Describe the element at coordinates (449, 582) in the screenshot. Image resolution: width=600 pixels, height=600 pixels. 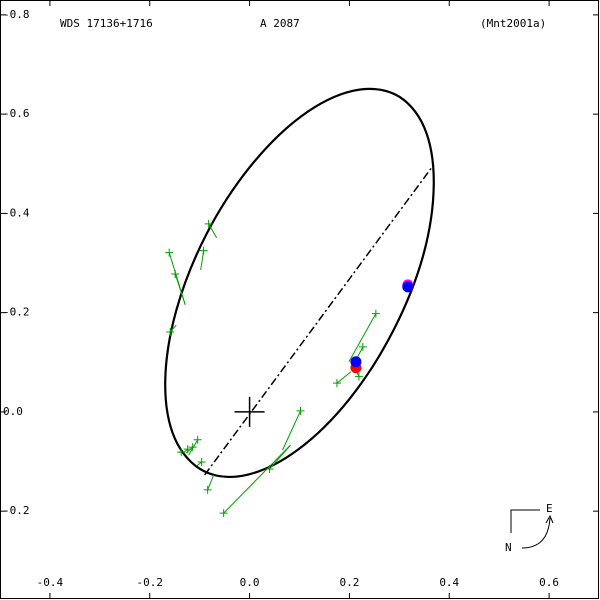
I see `x-tick-label: 0.4` at that location.